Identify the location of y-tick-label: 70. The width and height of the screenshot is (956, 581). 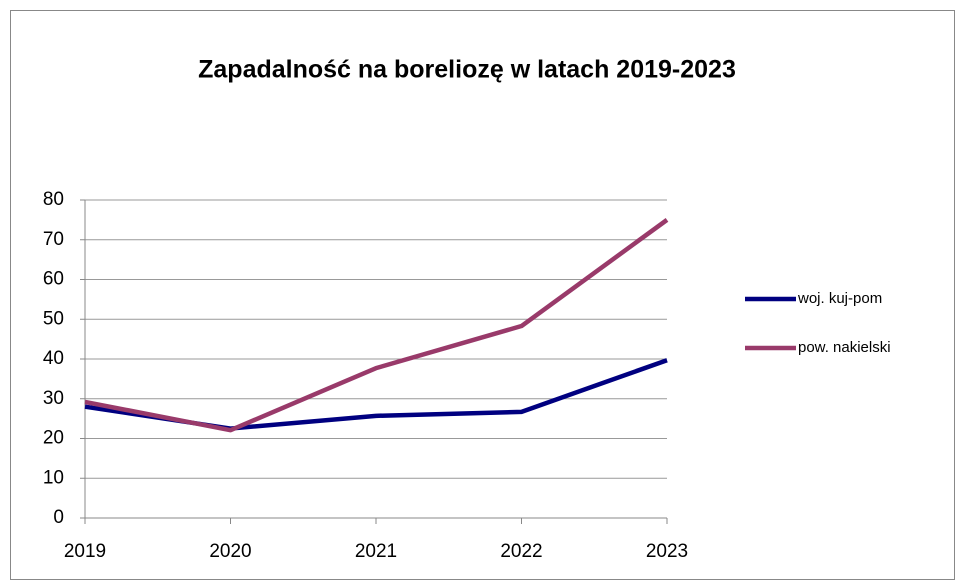
(53, 239).